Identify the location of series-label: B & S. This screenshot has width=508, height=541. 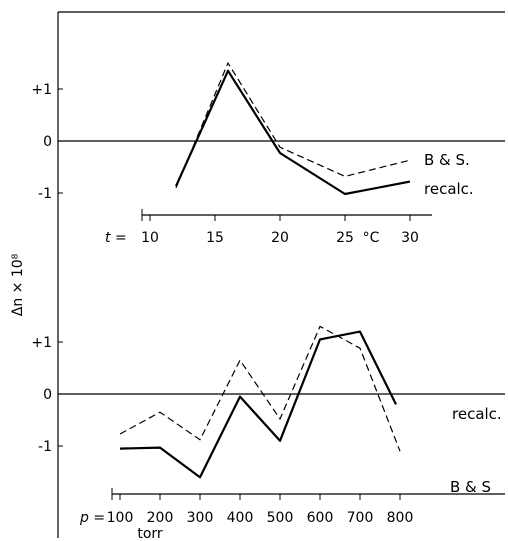
(470, 487).